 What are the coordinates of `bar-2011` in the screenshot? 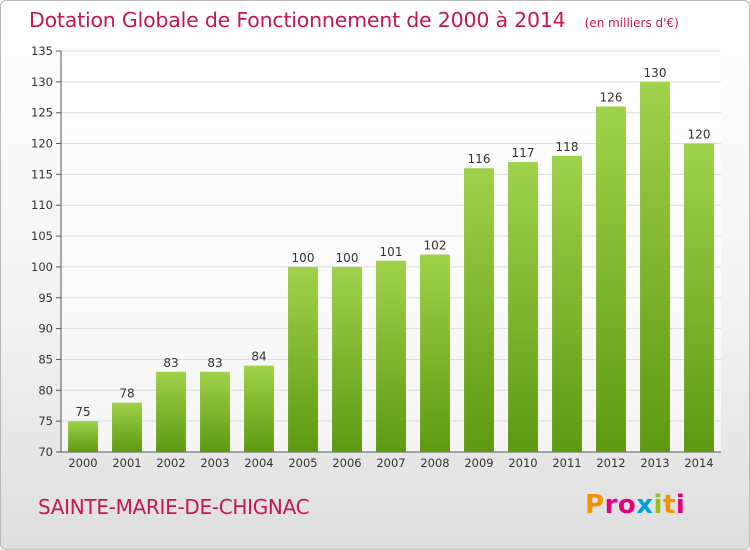 It's located at (567, 303).